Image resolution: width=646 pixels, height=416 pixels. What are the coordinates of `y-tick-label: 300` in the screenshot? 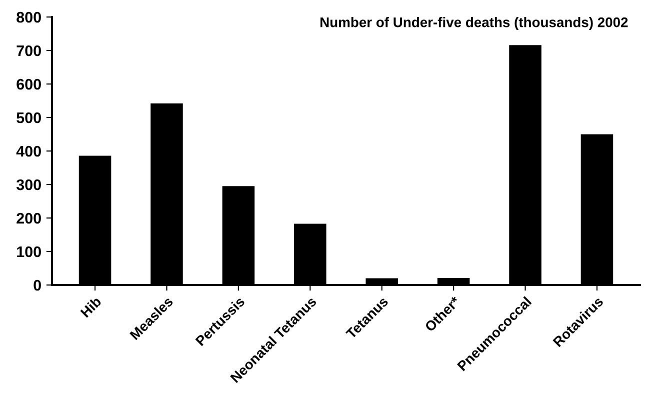 It's located at (28, 184).